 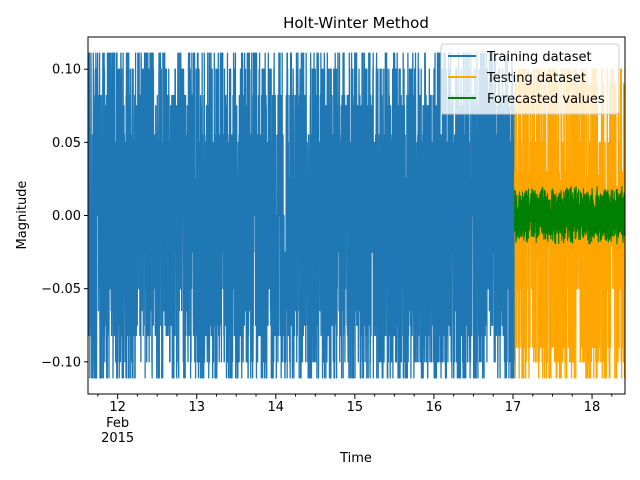 I want to click on y-tick-label: −0.10, so click(x=61, y=362).